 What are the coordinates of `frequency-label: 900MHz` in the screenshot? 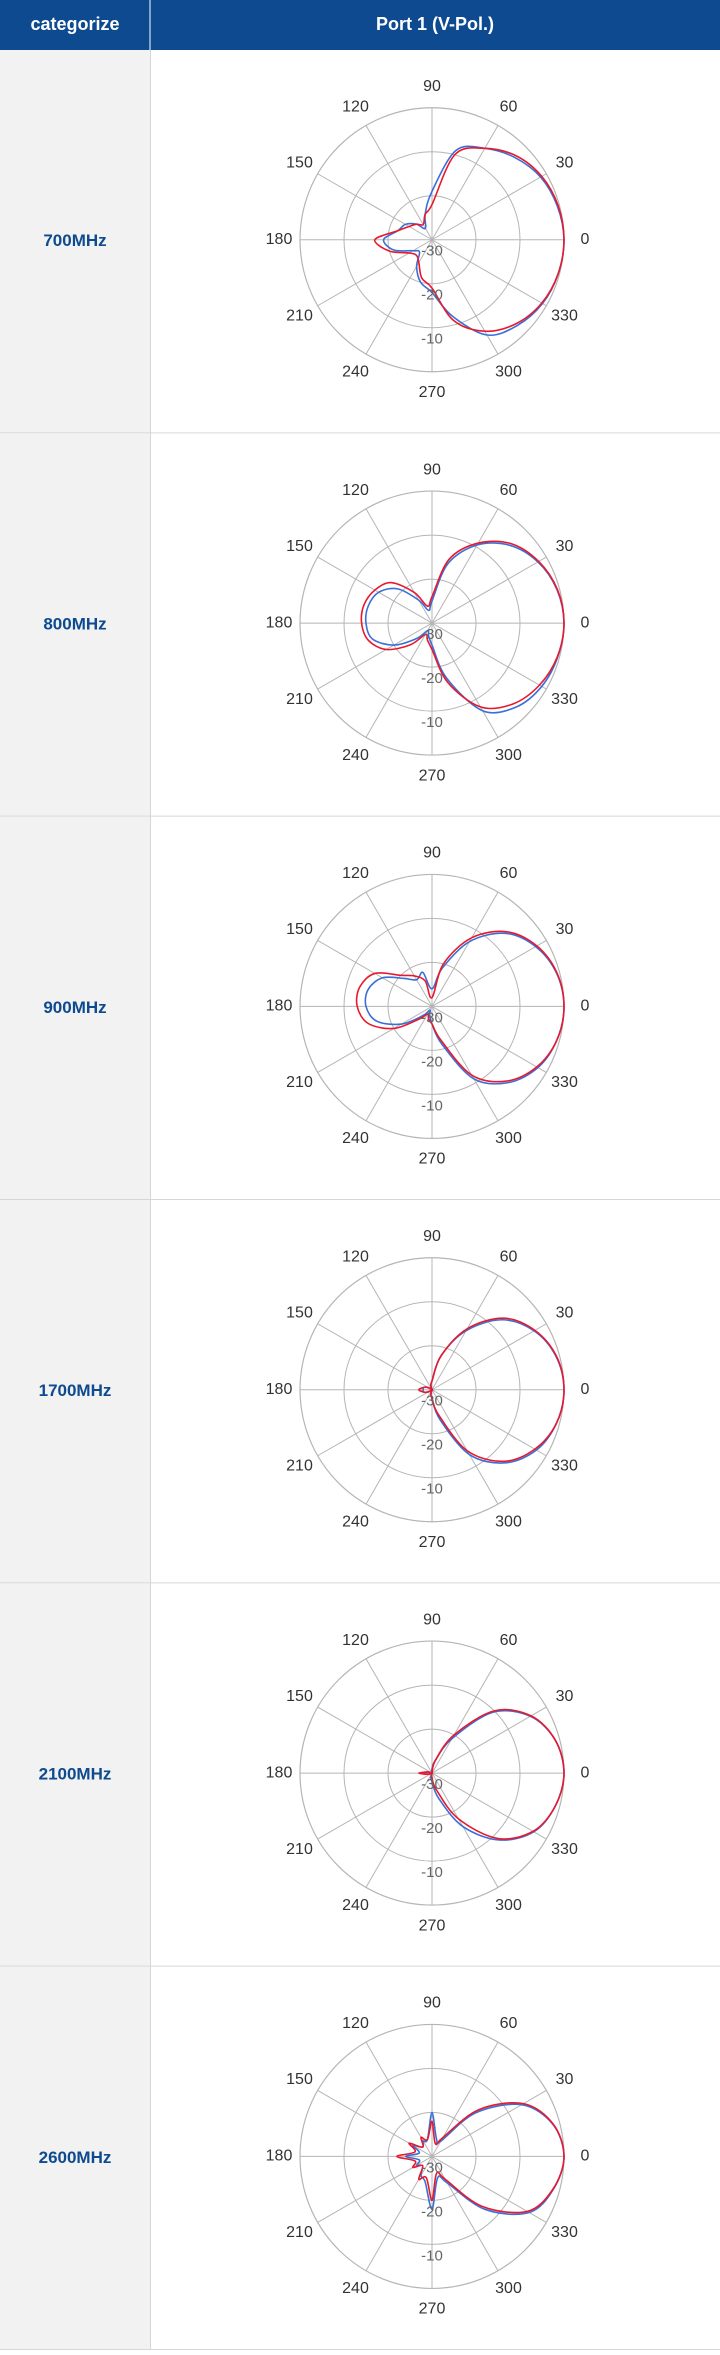 It's located at (74, 1007).